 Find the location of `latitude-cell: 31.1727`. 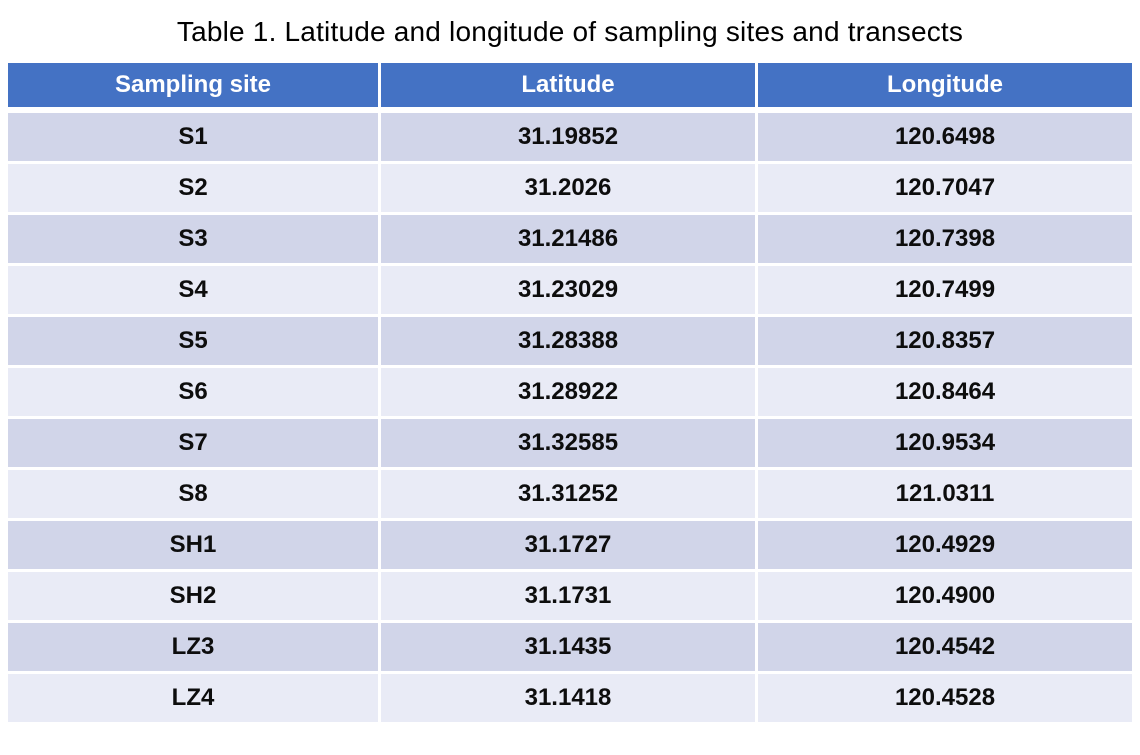

latitude-cell: 31.1727 is located at coordinates (568, 545).